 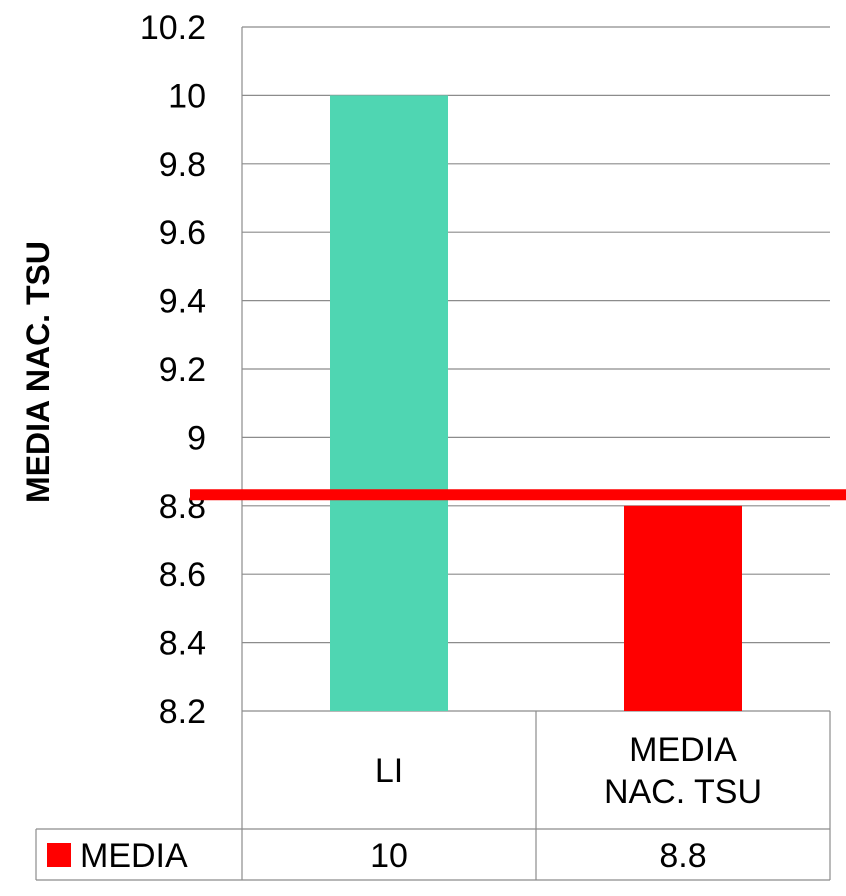 What do you see at coordinates (187, 96) in the screenshot?
I see `y-tick-label: 10` at bounding box center [187, 96].